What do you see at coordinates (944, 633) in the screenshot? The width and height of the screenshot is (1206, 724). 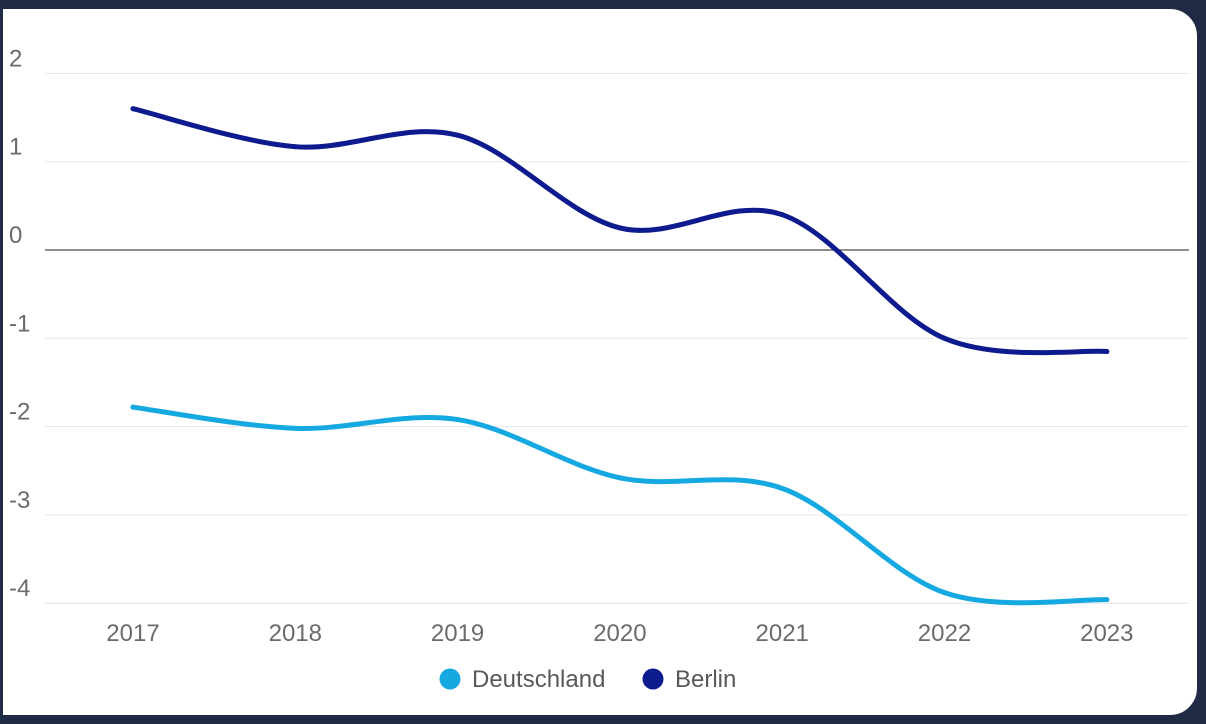 I see `x-tick-label: 2022` at bounding box center [944, 633].